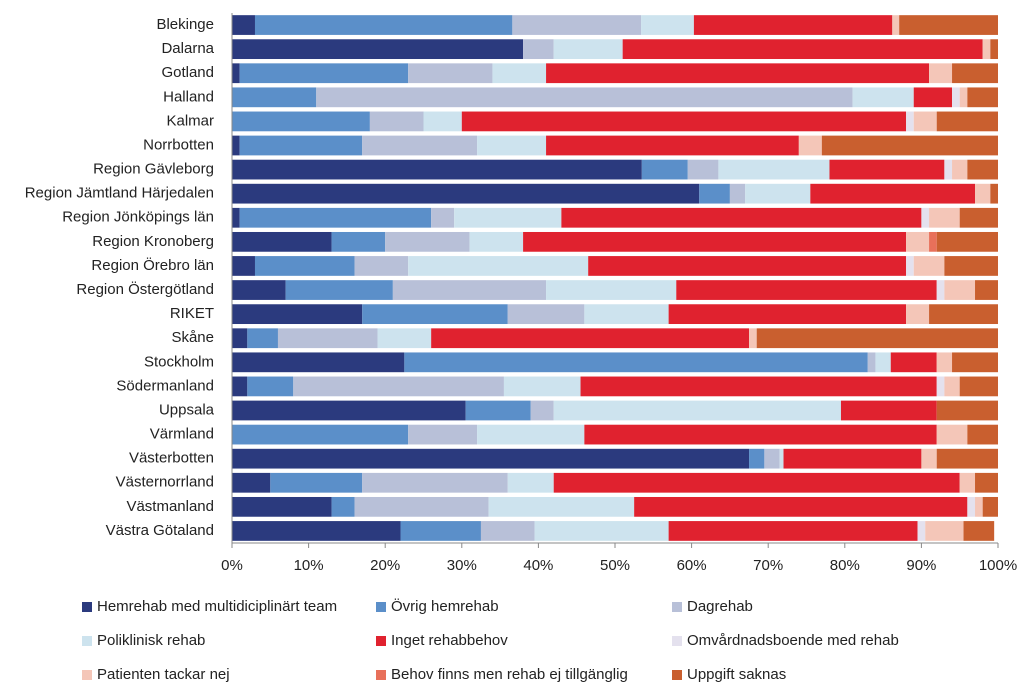 The width and height of the screenshot is (1024, 698). Describe the element at coordinates (187, 72) in the screenshot. I see `y-tick-label: Gotland` at that location.